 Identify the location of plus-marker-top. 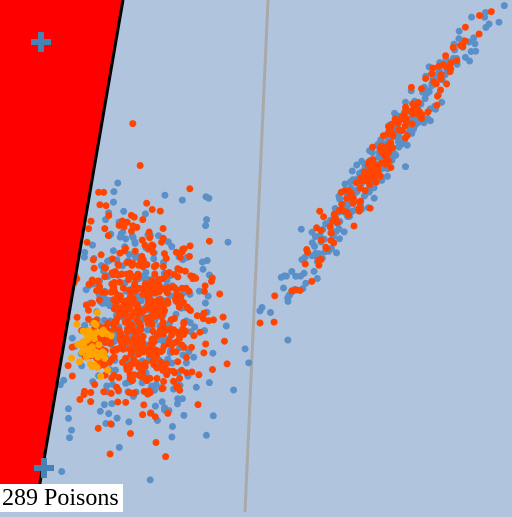
(41, 42).